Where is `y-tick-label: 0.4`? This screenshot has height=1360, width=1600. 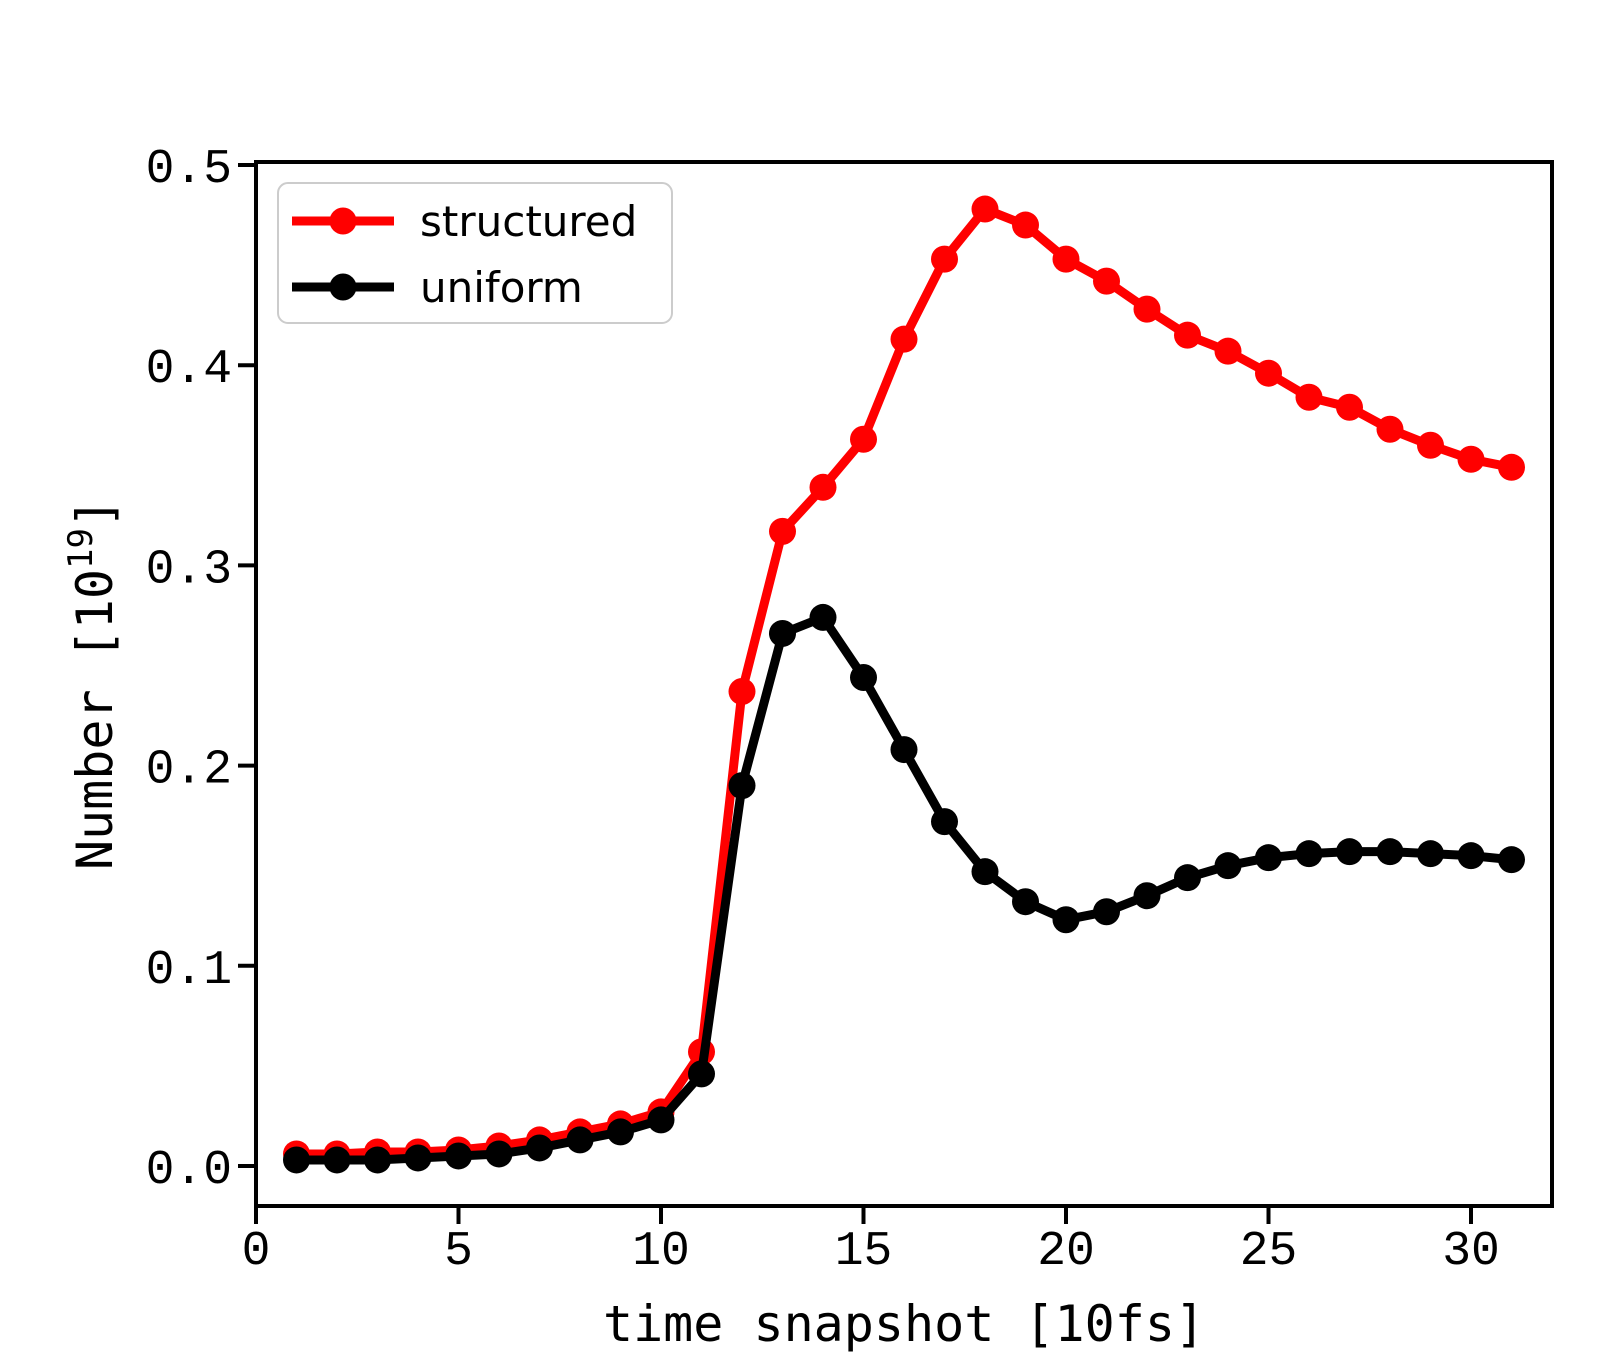
y-tick-label: 0.4 is located at coordinates (189, 370).